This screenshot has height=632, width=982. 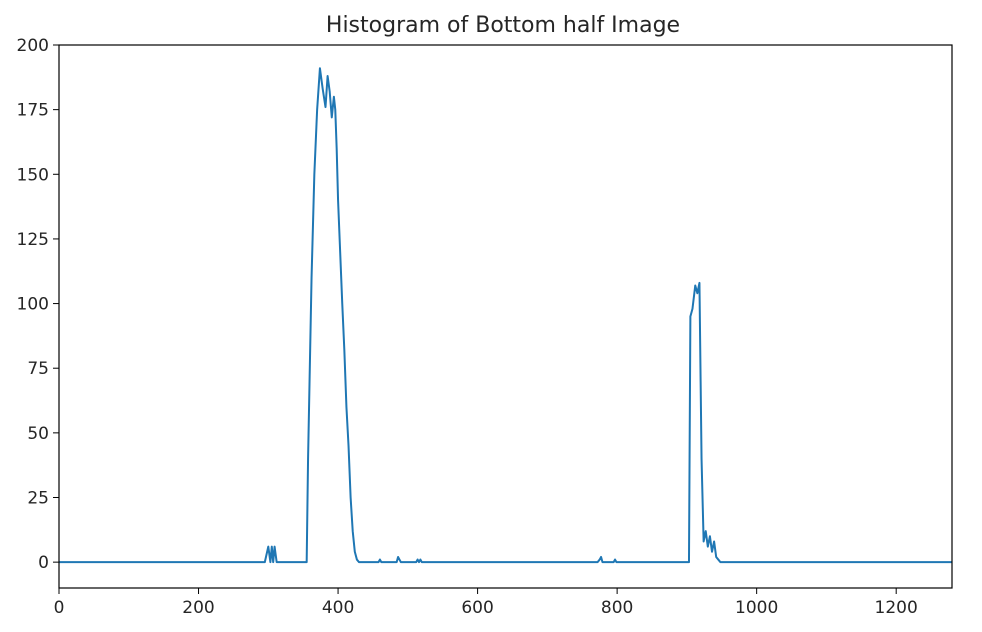 I want to click on y-tick-label: 175, so click(x=33, y=111).